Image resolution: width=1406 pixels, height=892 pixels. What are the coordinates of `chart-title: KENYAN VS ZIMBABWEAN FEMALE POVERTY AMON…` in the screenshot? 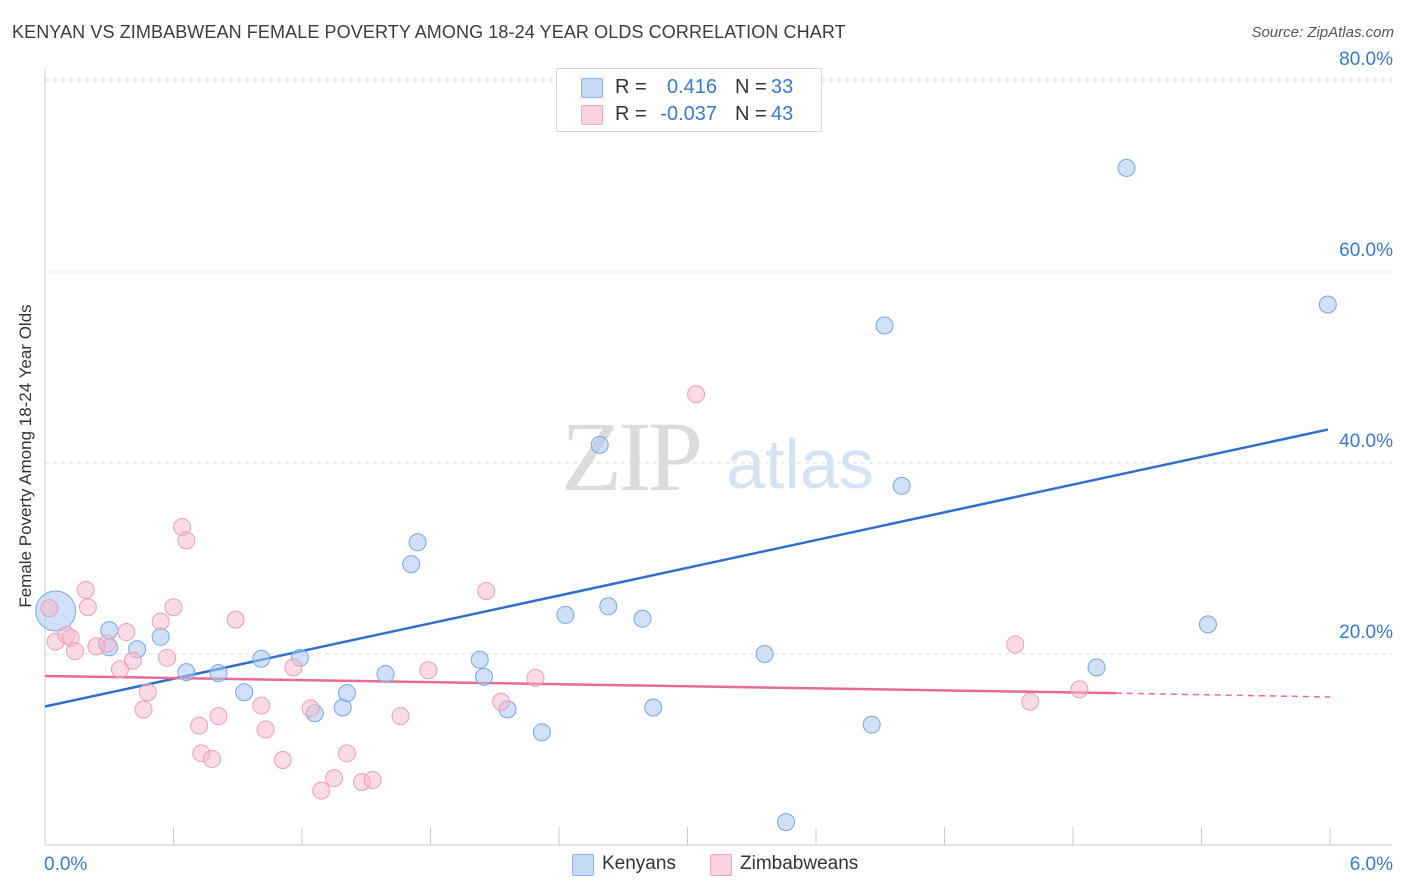 It's located at (429, 32).